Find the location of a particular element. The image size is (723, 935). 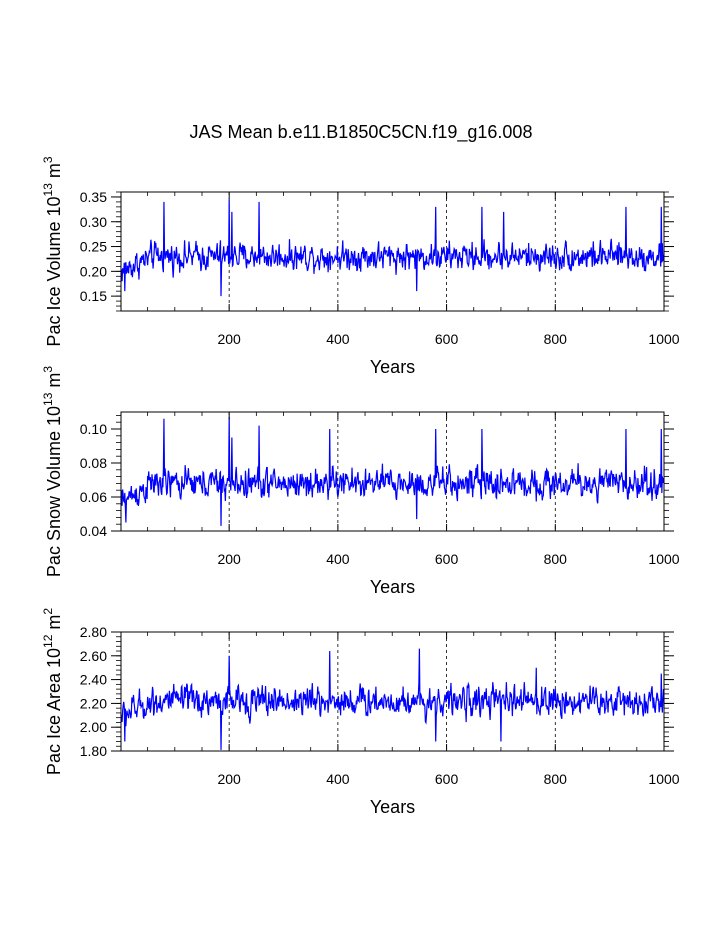

y-axis-label: Pac Snow Volume 1013 m3 is located at coordinates (52, 471).